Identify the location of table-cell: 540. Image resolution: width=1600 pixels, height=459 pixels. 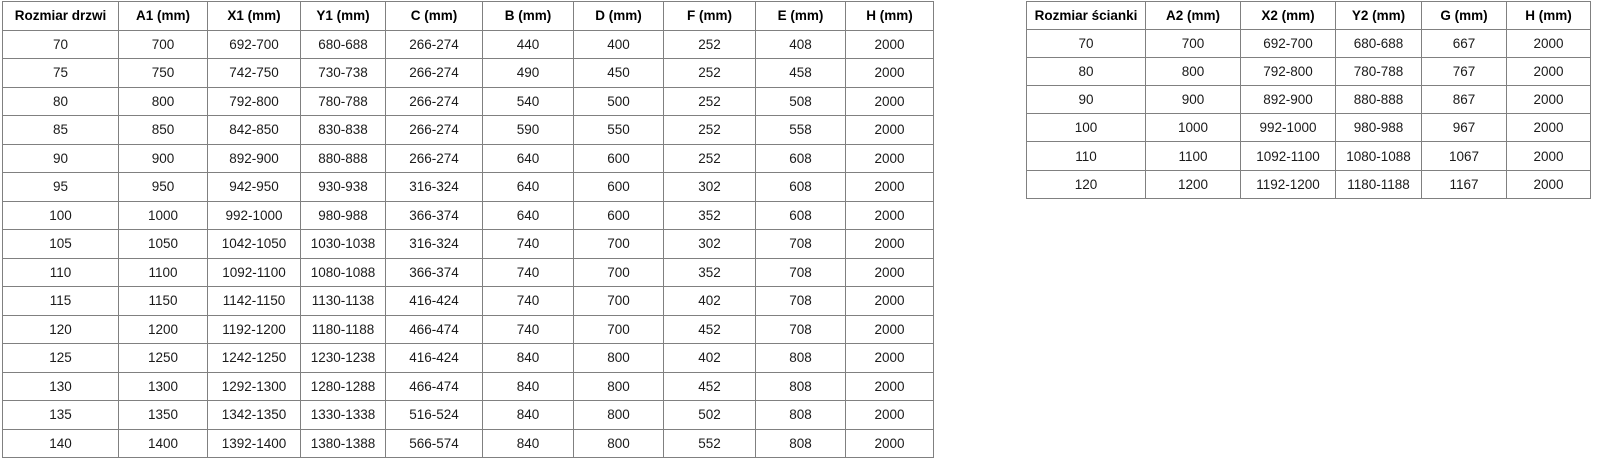
(528, 101).